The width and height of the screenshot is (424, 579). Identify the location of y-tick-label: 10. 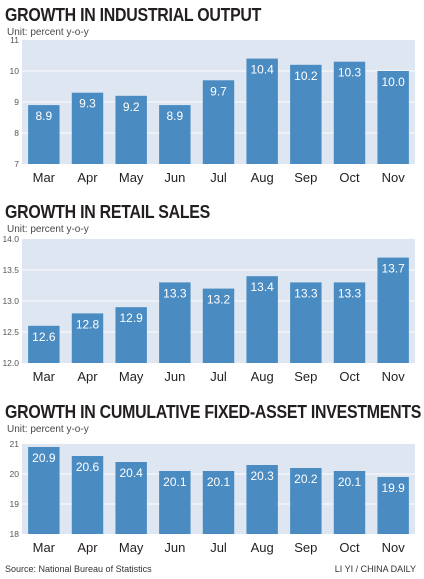
(15, 71).